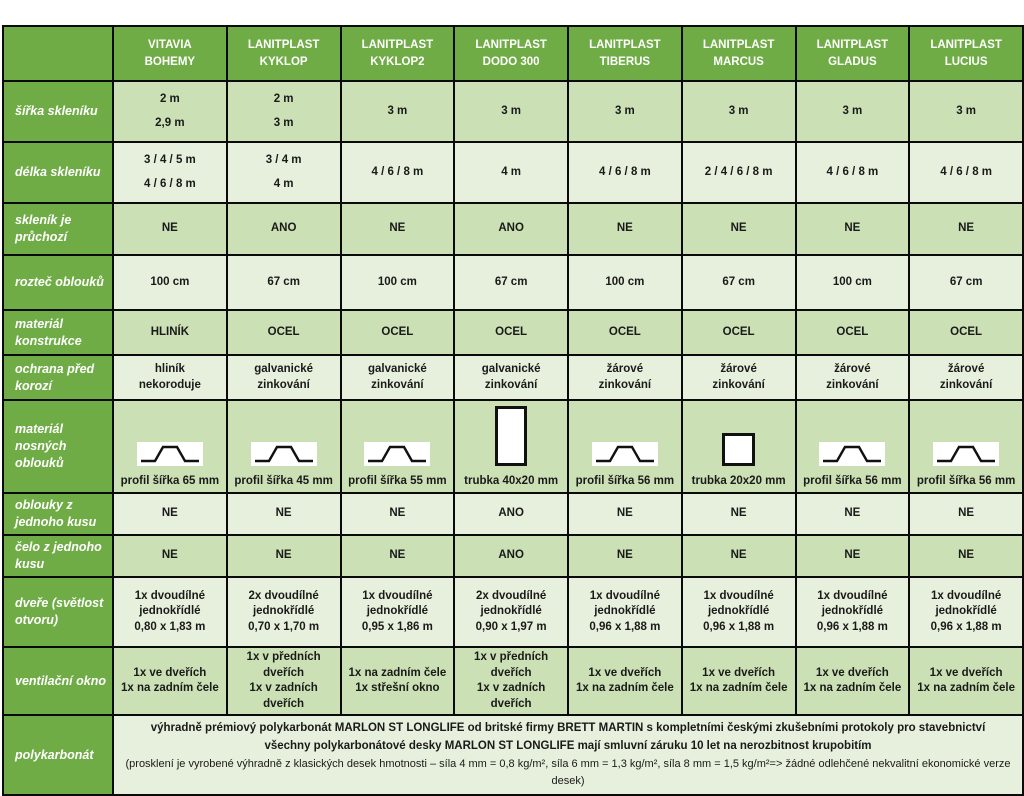 This screenshot has width=1024, height=796. I want to click on cell-pruchozi-col7: NE, so click(852, 229).